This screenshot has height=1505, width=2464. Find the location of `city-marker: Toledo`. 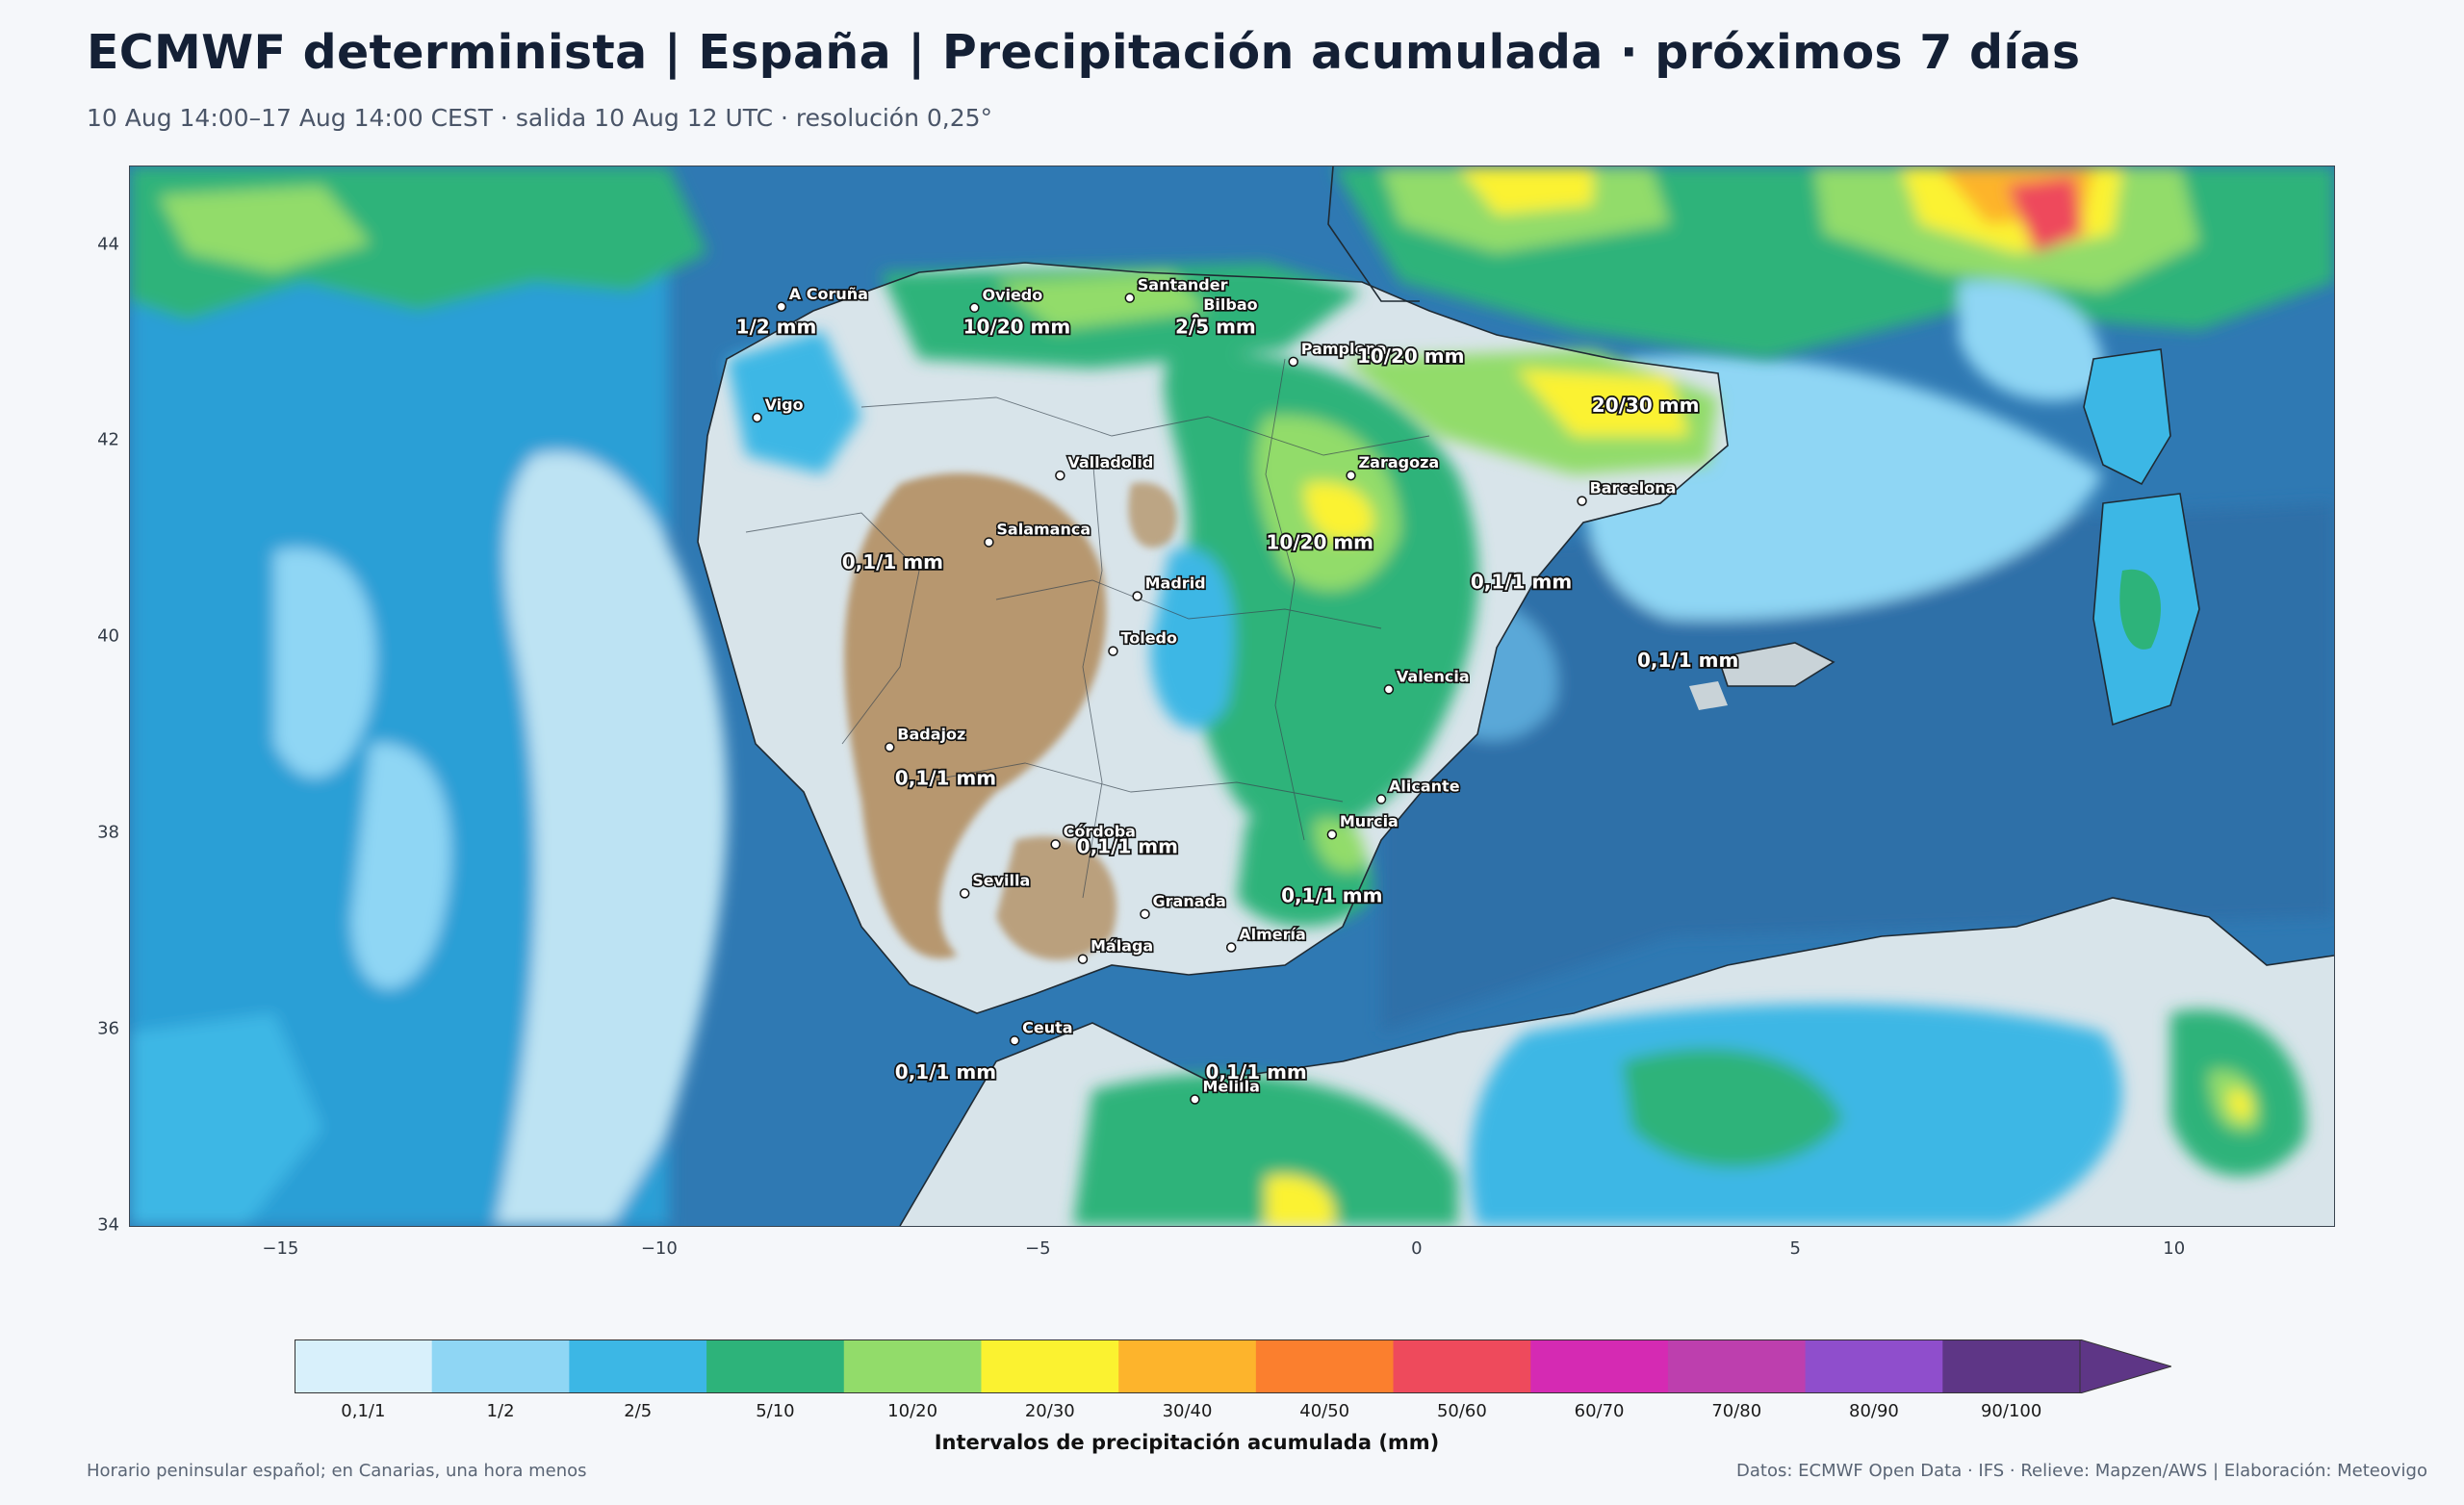

city-marker: Toledo is located at coordinates (1143, 641).